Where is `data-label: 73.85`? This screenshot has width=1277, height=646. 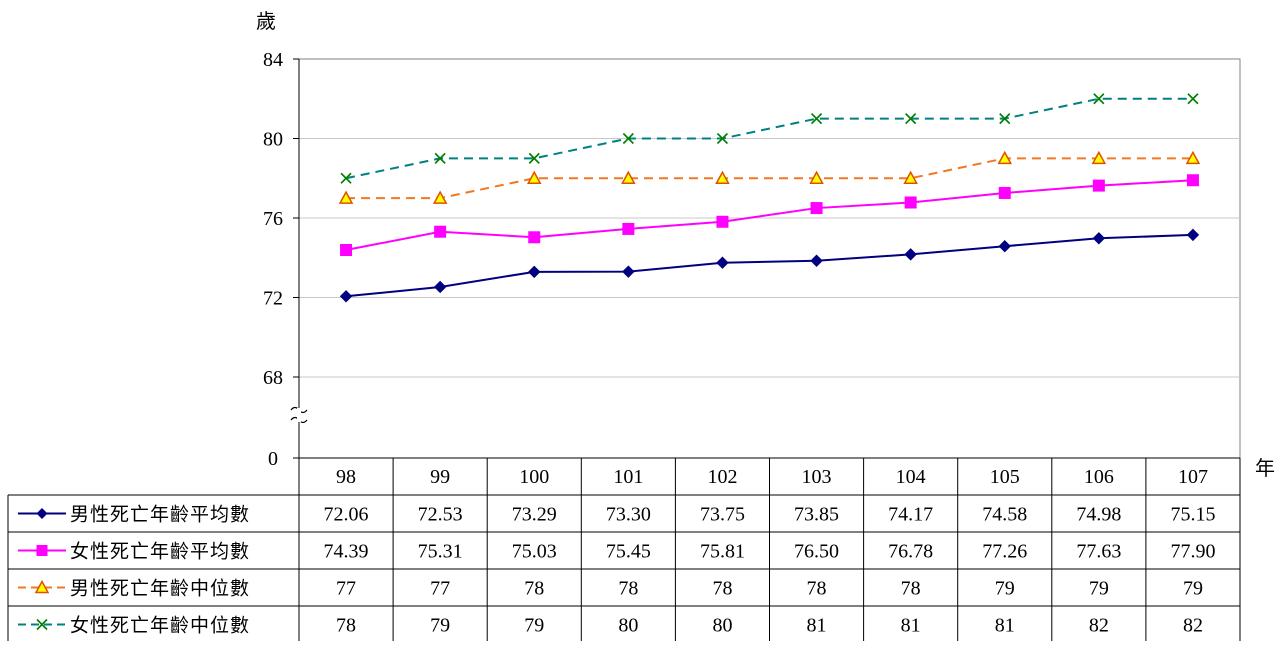 data-label: 73.85 is located at coordinates (816, 515).